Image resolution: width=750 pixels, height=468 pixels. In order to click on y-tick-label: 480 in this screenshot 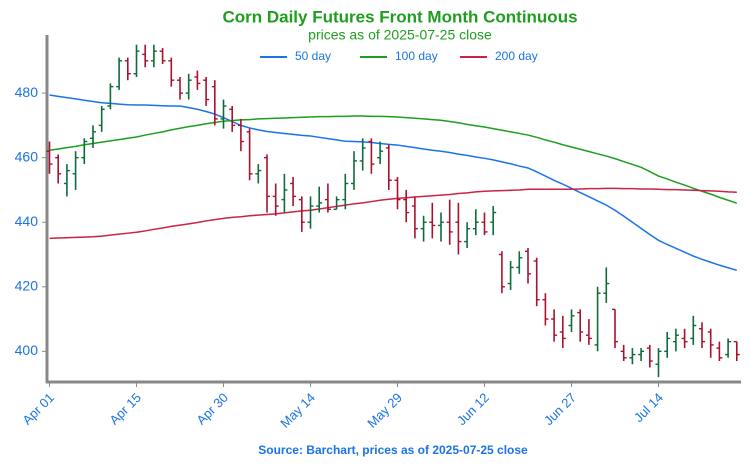, I will do `click(27, 92)`.